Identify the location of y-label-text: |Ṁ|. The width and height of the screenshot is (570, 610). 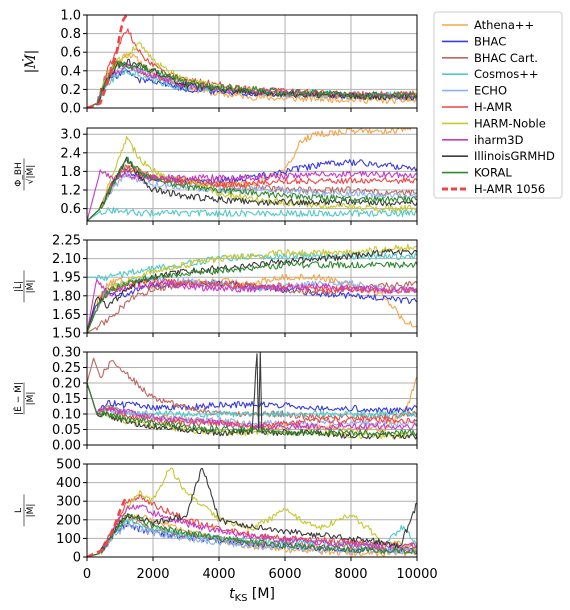
(30, 62).